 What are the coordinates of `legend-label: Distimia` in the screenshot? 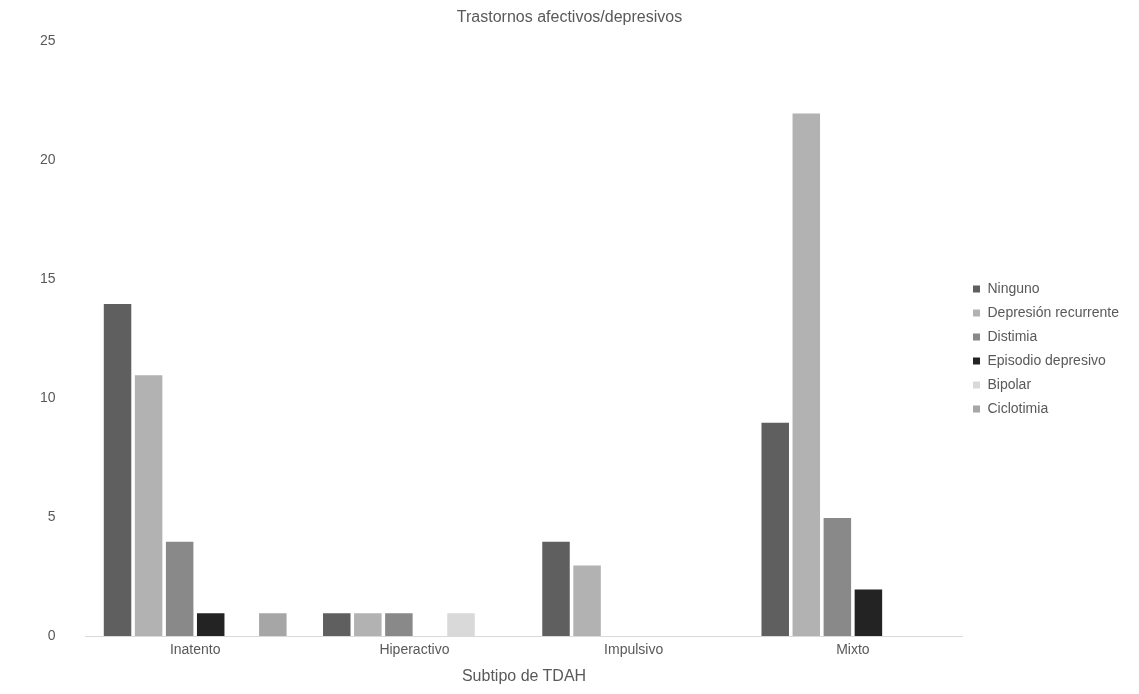 It's located at (1012, 335).